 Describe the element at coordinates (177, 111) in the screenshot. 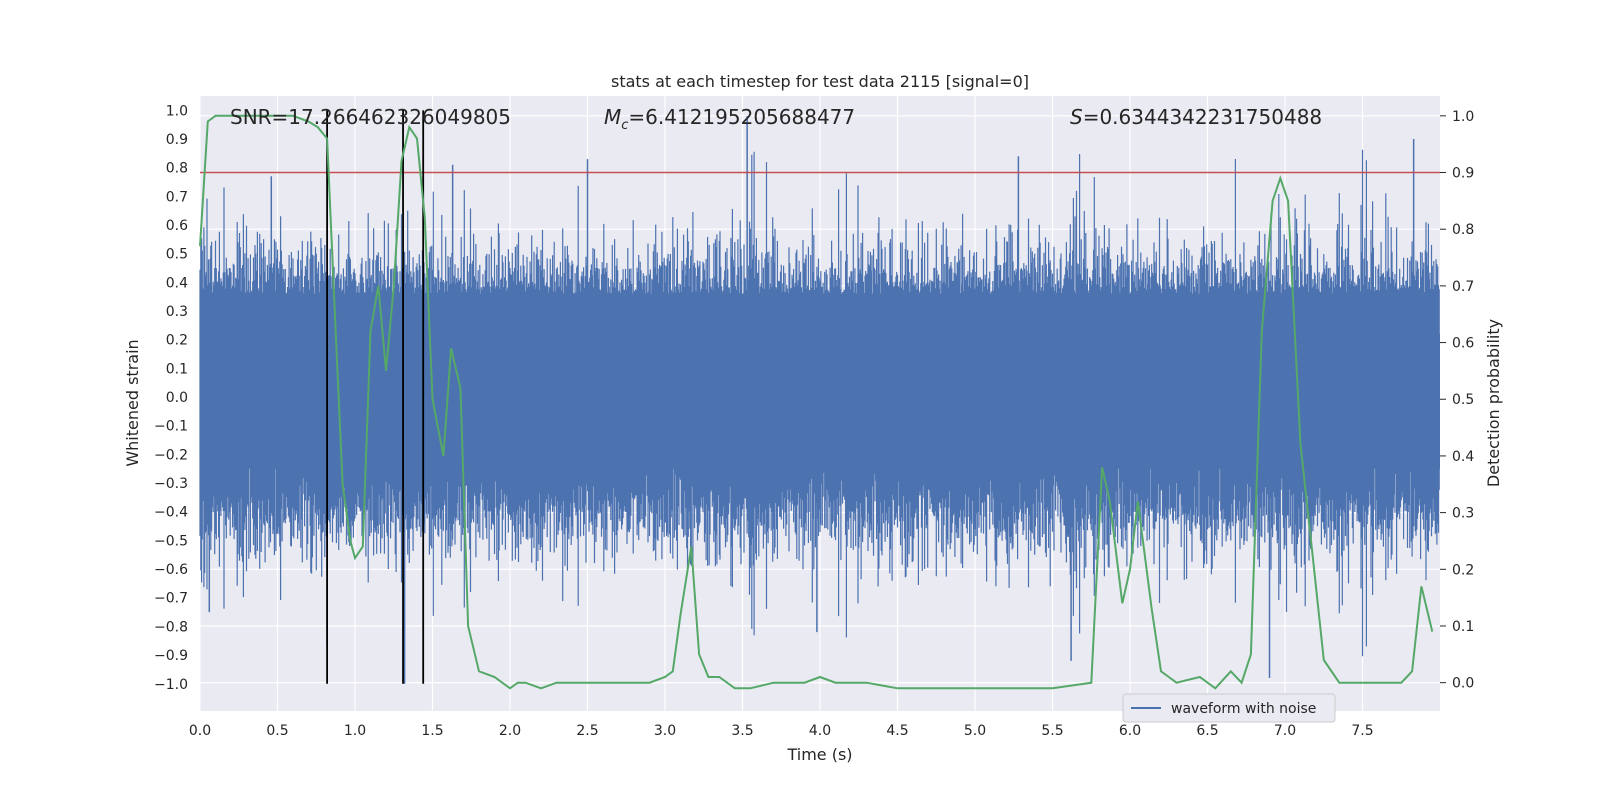

I see `left-y-tick-label: 1.0` at that location.